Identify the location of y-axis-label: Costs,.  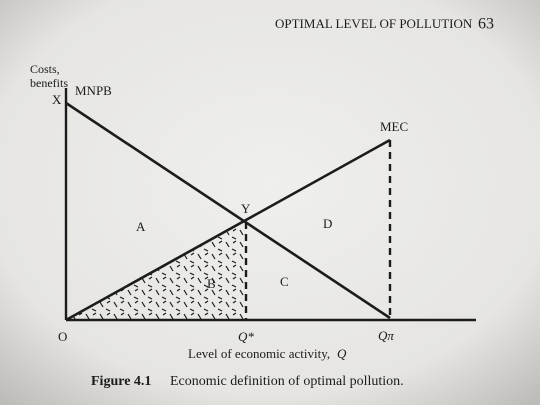
(45, 69).